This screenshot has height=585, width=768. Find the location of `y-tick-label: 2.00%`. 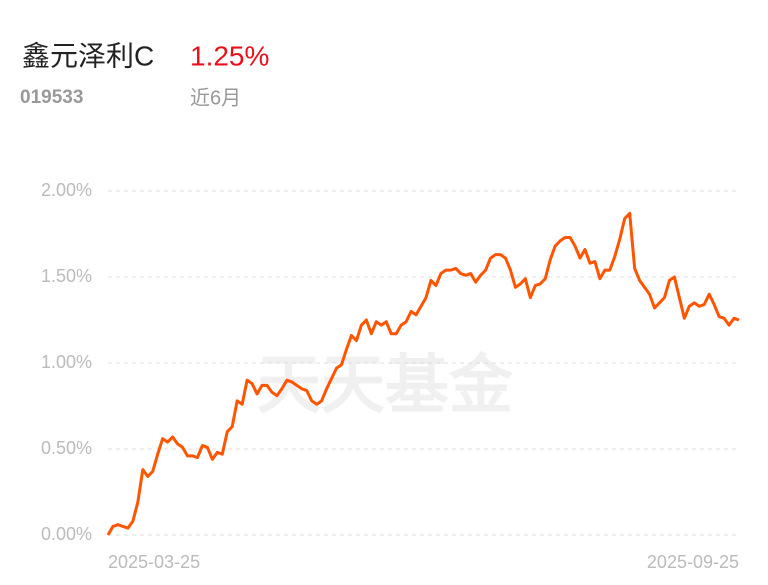

y-tick-label: 2.00% is located at coordinates (66, 190).